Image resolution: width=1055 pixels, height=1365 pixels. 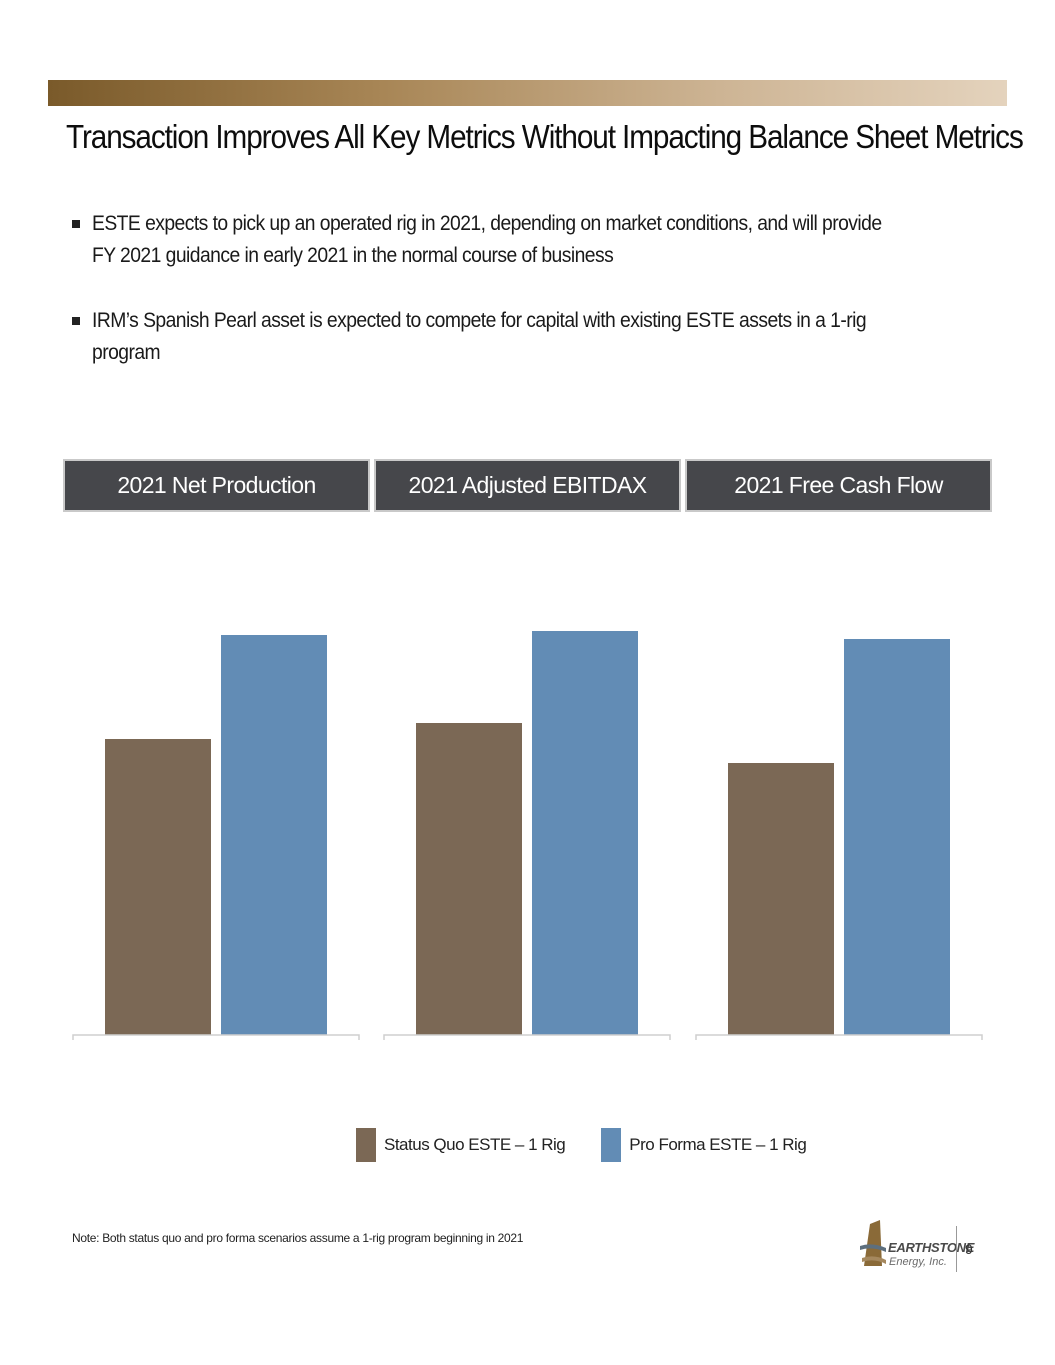 What do you see at coordinates (718, 1144) in the screenshot?
I see `legend-label-pro-forma: Pro Forma ESTE – 1 Rig` at bounding box center [718, 1144].